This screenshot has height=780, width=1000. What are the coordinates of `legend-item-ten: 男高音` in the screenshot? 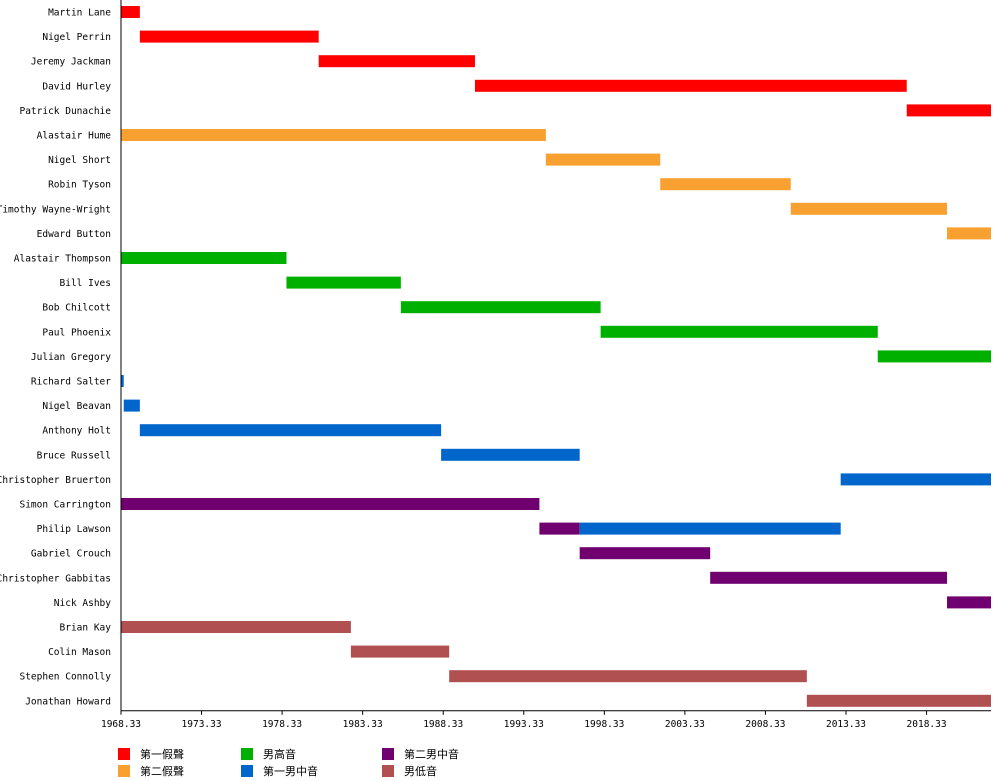 It's located at (268, 754).